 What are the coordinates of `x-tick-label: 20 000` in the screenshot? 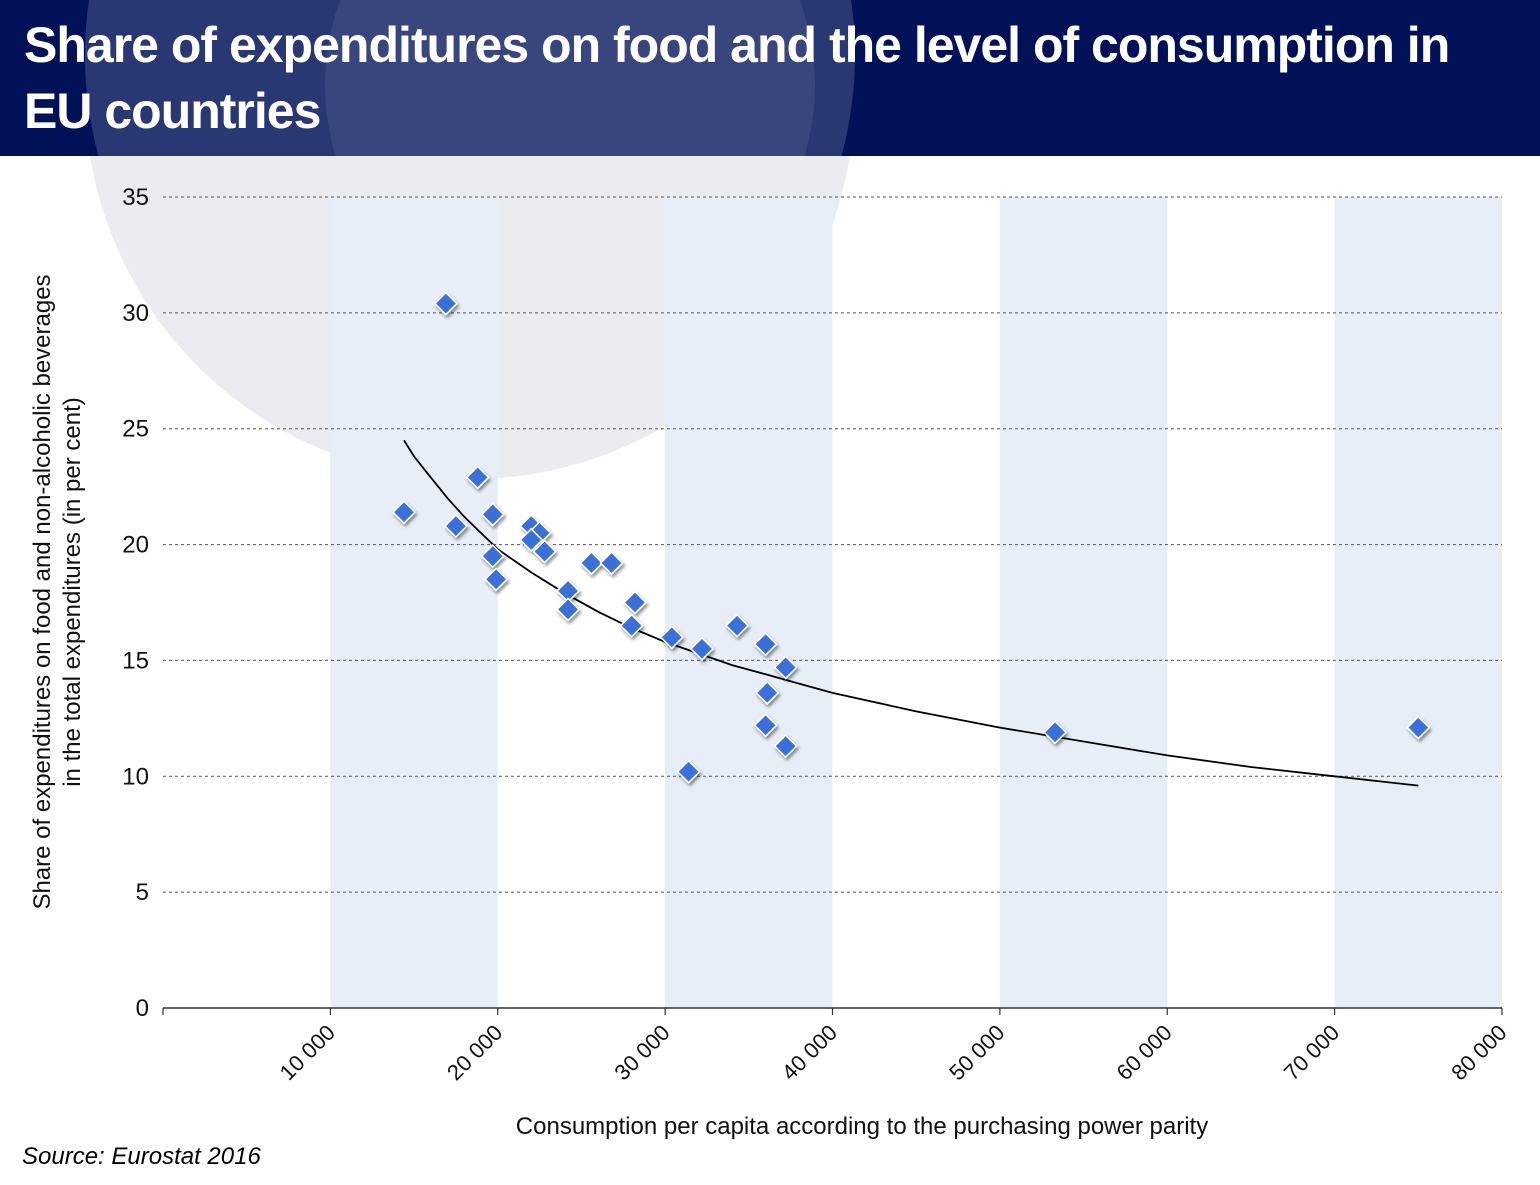 It's located at (474, 1052).